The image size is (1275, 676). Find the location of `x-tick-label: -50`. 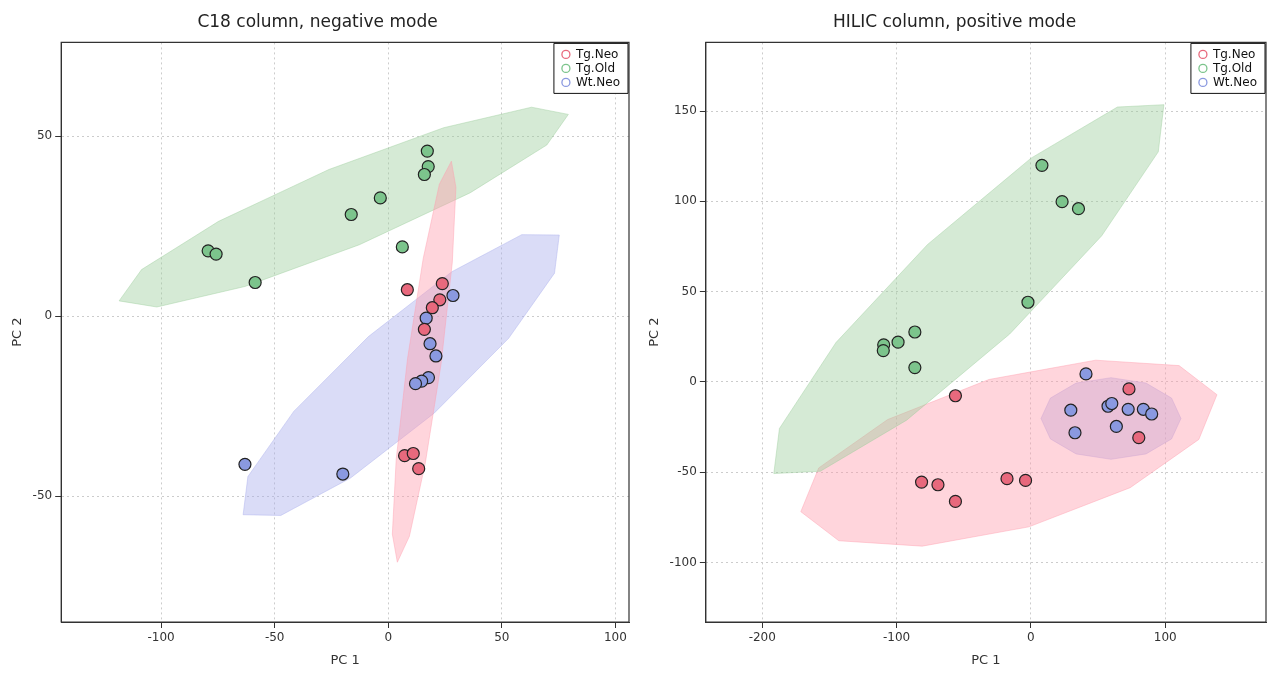

x-tick-label: -50 is located at coordinates (274, 637).